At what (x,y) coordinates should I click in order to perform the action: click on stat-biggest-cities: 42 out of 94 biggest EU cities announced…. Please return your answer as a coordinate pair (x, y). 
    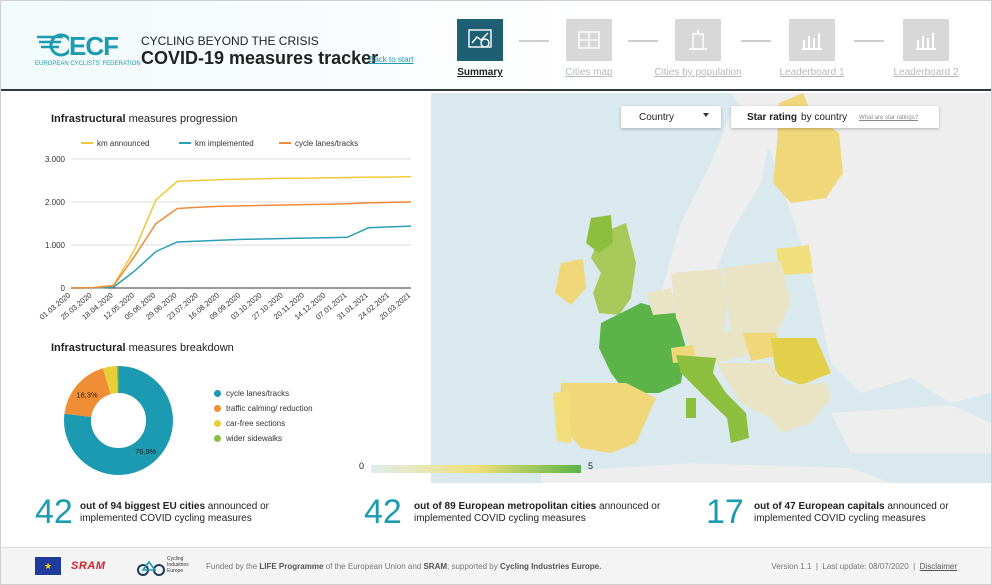
    Looking at the image, I should click on (185, 513).